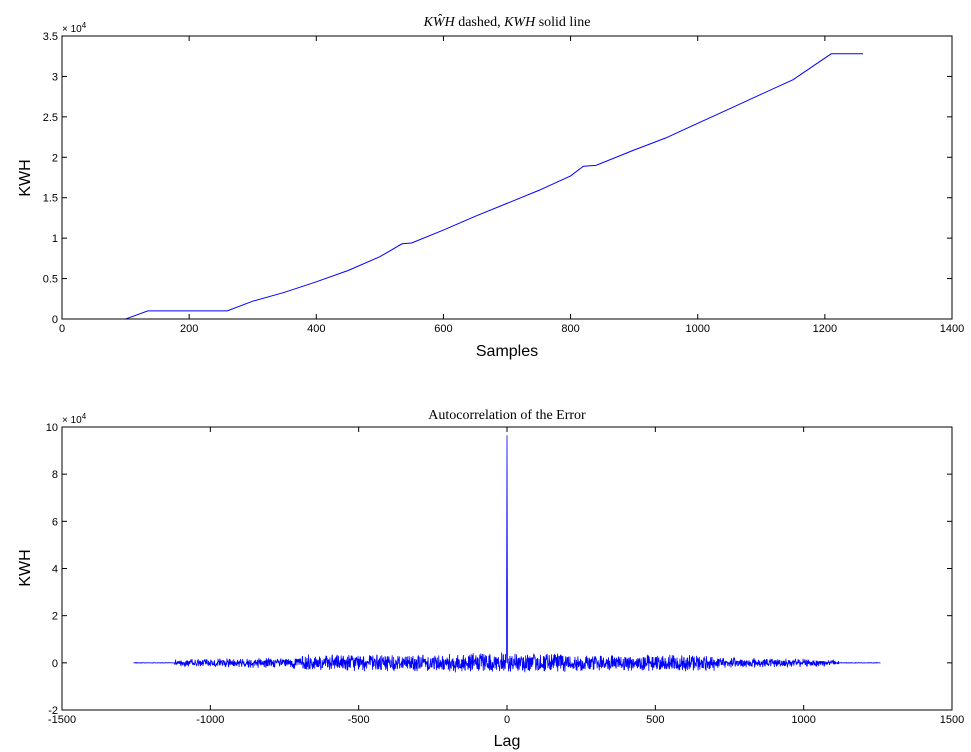 The height and width of the screenshot is (752, 971). I want to click on y-exponent-top: × 10⁴, so click(74, 28).